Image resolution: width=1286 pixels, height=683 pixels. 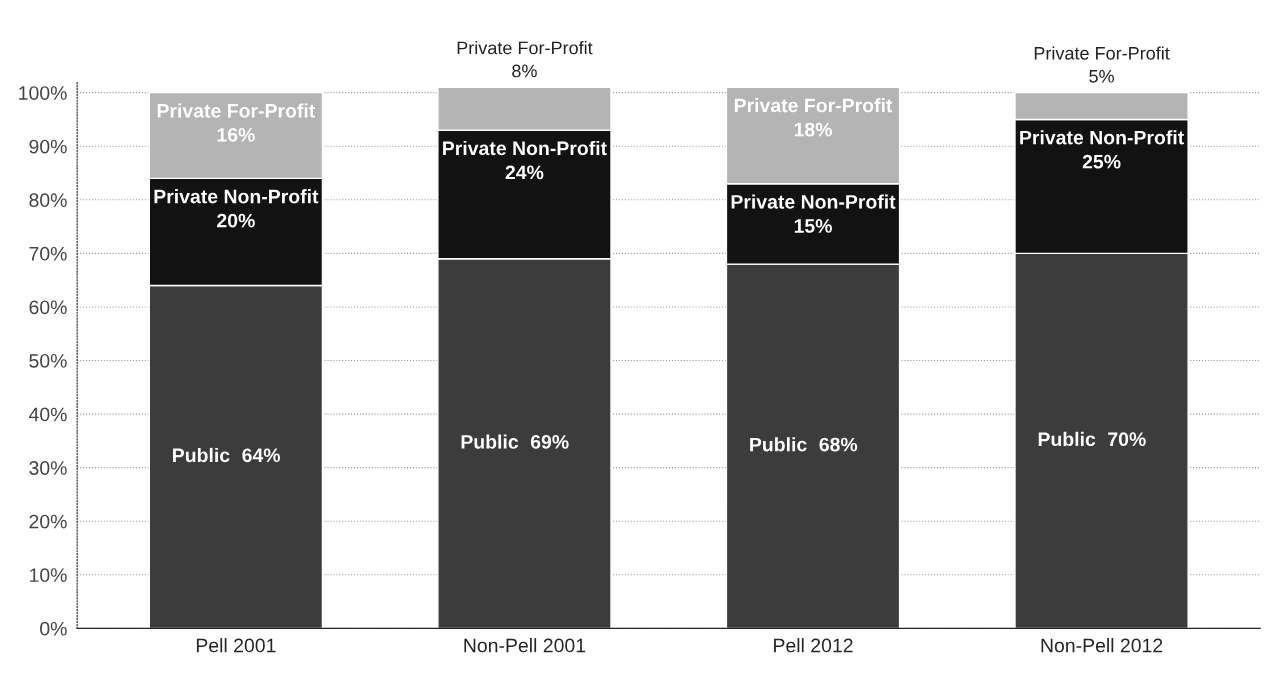 What do you see at coordinates (236, 645) in the screenshot?
I see `x-tick-label: Pell 2001` at bounding box center [236, 645].